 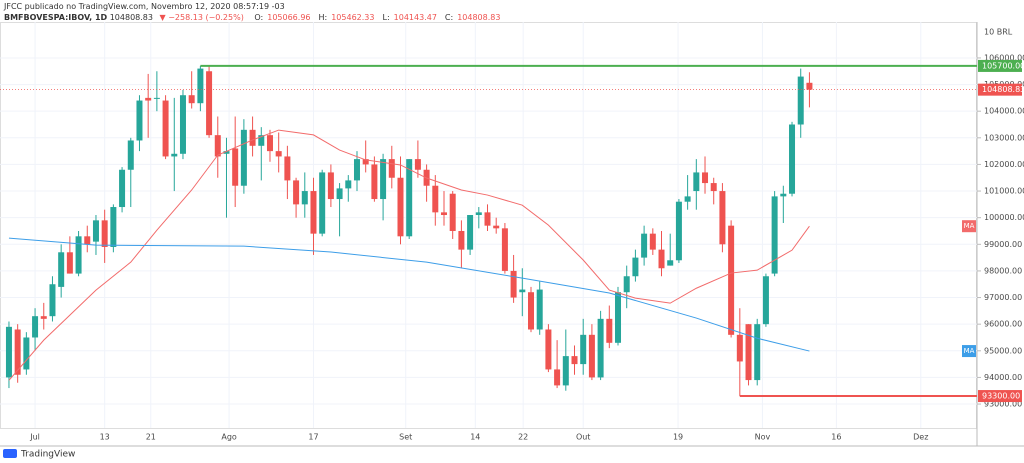 What do you see at coordinates (405, 437) in the screenshot?
I see `x-tick-label: Set` at bounding box center [405, 437].